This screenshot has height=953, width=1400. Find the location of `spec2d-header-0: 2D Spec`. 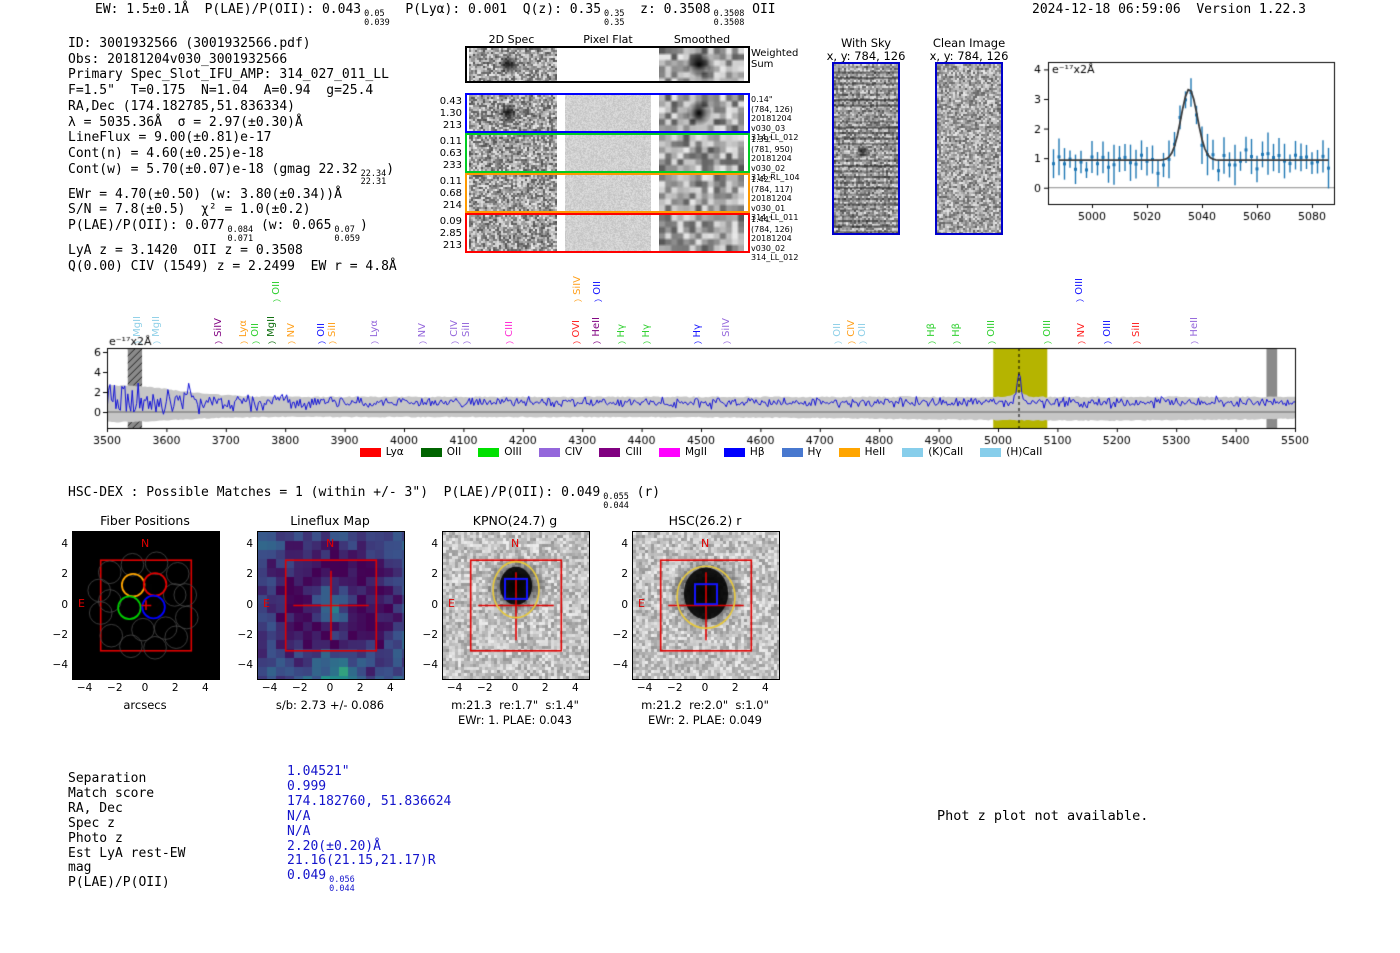

spec2d-header-0: 2D Spec is located at coordinates (511, 39).